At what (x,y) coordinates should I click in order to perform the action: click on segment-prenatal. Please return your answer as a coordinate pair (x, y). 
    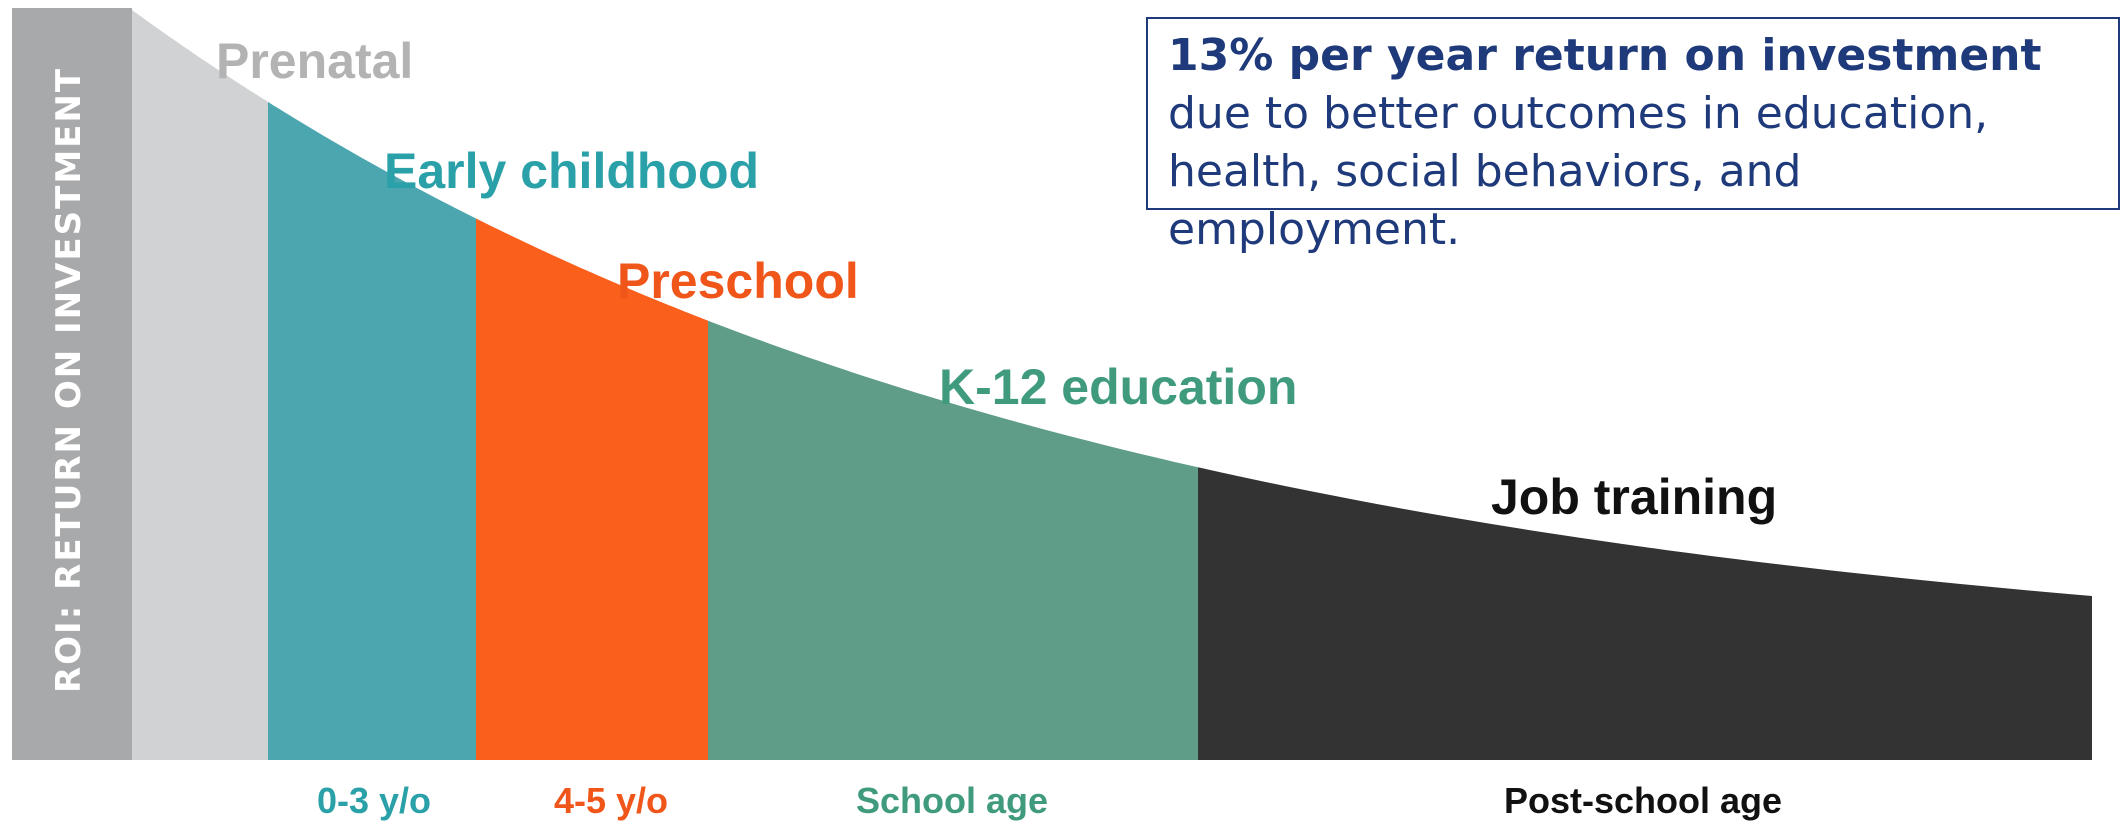
    Looking at the image, I should click on (200, 385).